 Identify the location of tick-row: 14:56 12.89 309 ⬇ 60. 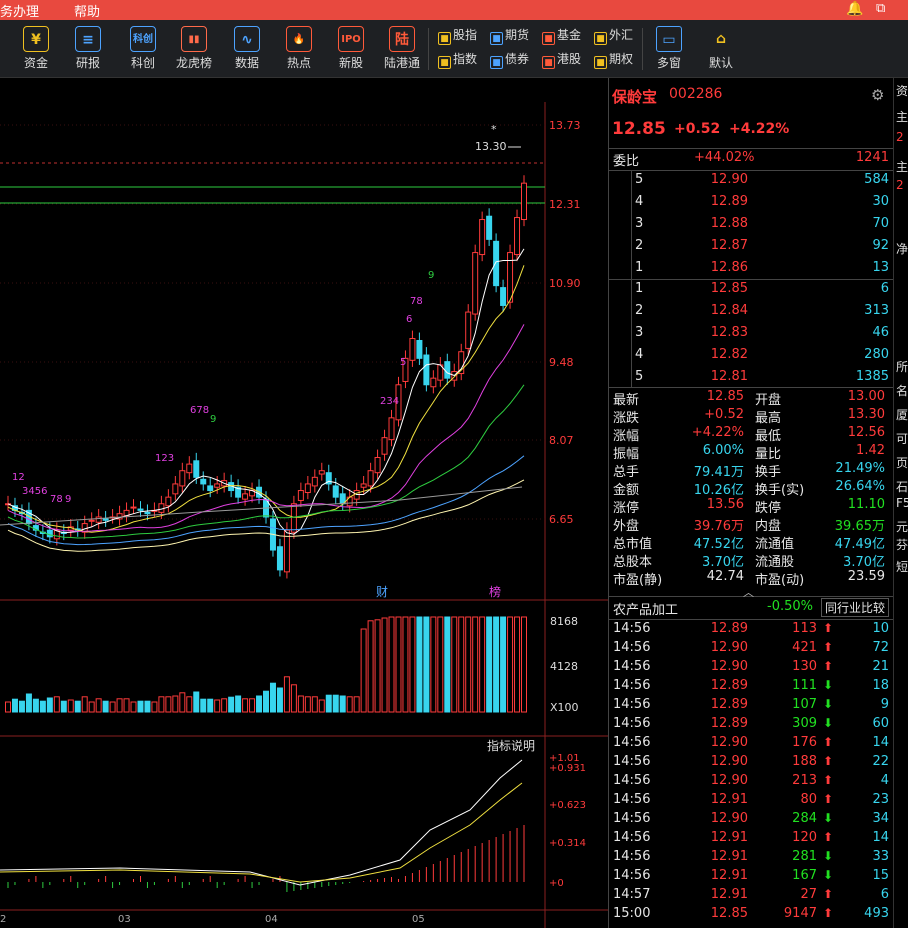
(751, 725).